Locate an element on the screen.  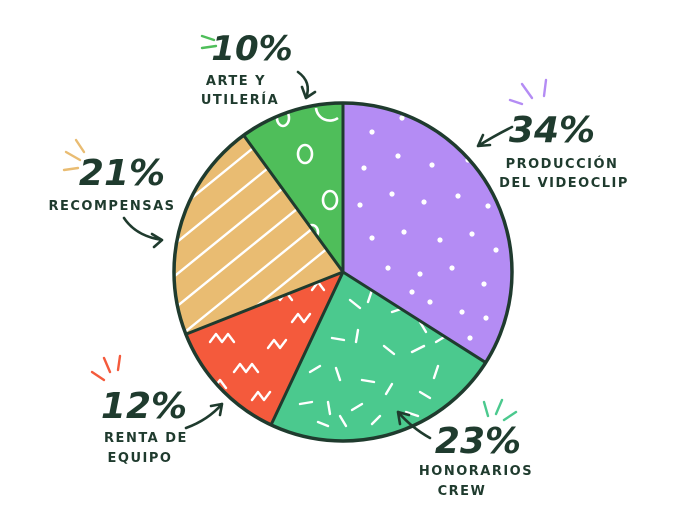
pattern-squiggles is located at coordinates (373, 358).